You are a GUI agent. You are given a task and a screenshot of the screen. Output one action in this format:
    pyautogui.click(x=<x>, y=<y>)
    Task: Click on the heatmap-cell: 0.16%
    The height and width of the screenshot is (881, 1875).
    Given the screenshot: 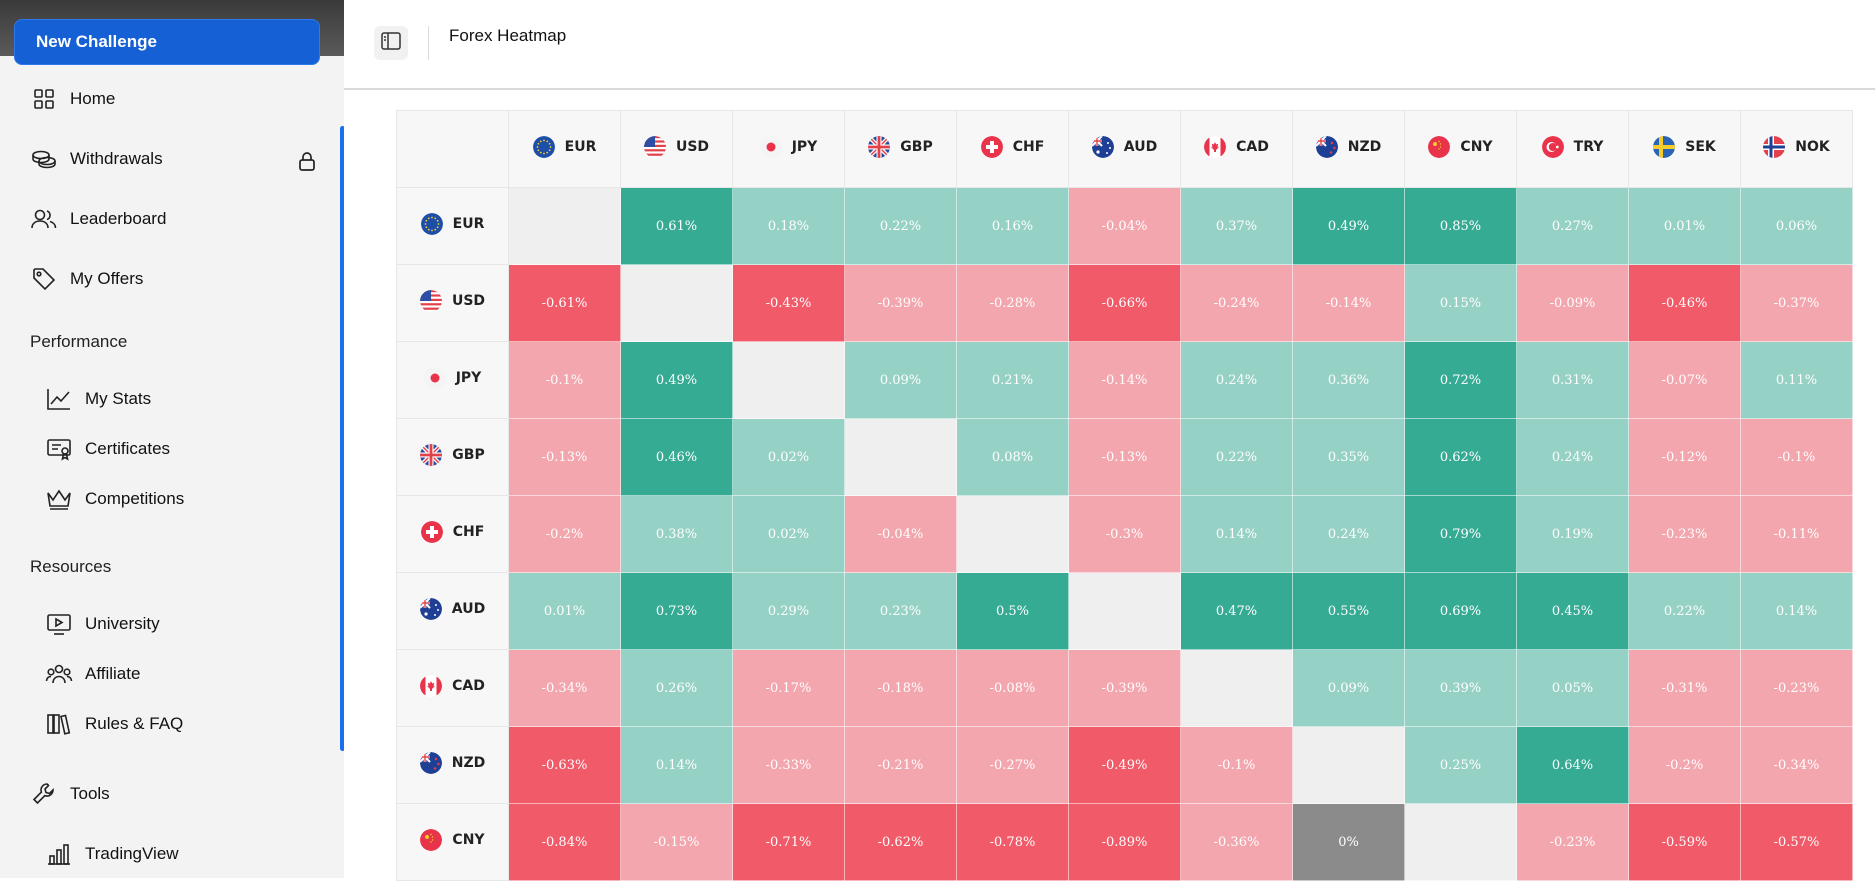 What is the action you would take?
    pyautogui.click(x=1012, y=226)
    